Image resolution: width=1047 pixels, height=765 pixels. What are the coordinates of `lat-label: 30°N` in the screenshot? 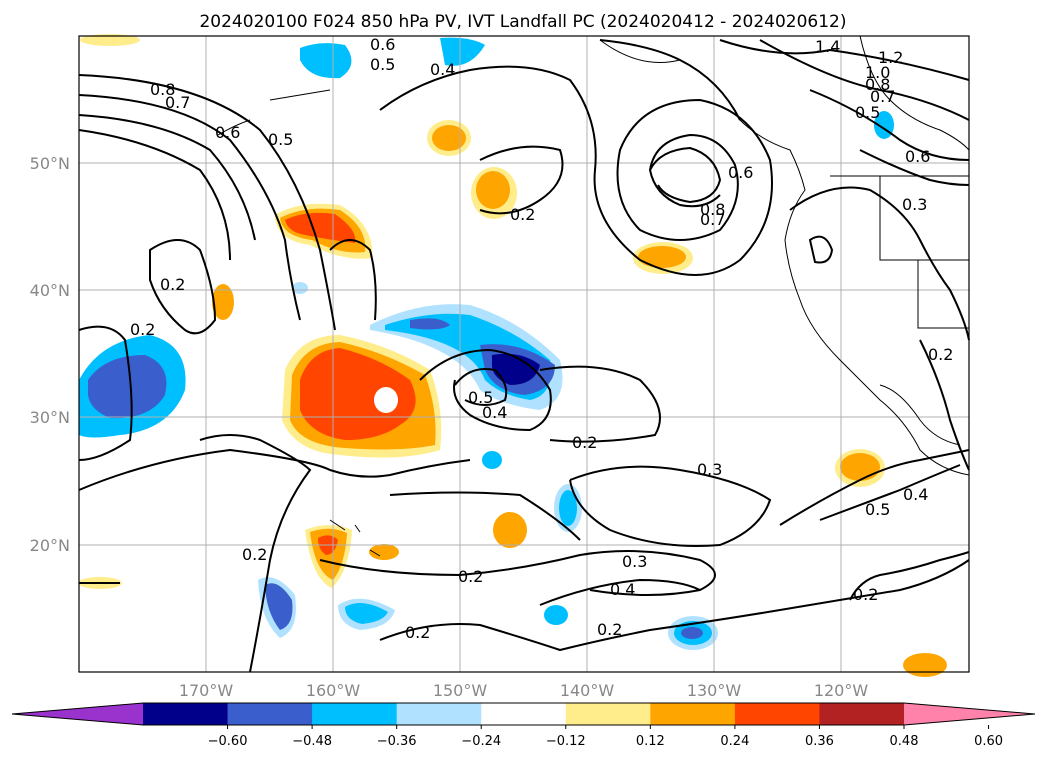 It's located at (50, 417).